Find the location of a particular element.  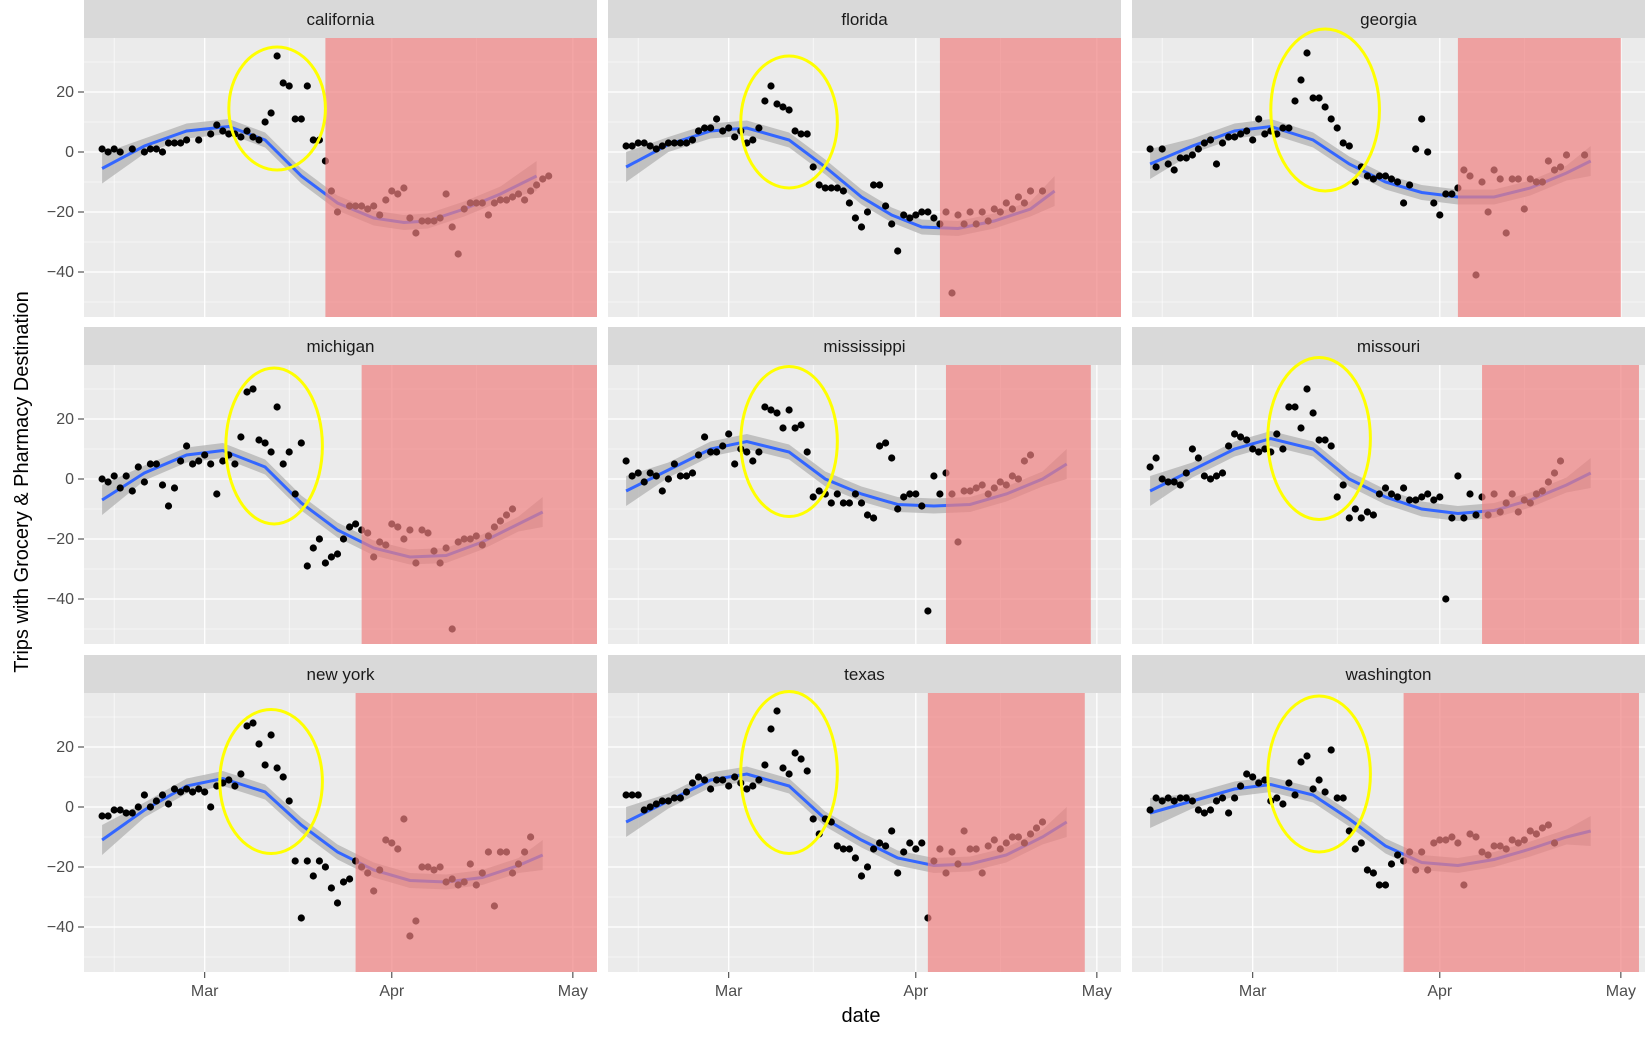

highlight-ellipse is located at coordinates (1319, 774).